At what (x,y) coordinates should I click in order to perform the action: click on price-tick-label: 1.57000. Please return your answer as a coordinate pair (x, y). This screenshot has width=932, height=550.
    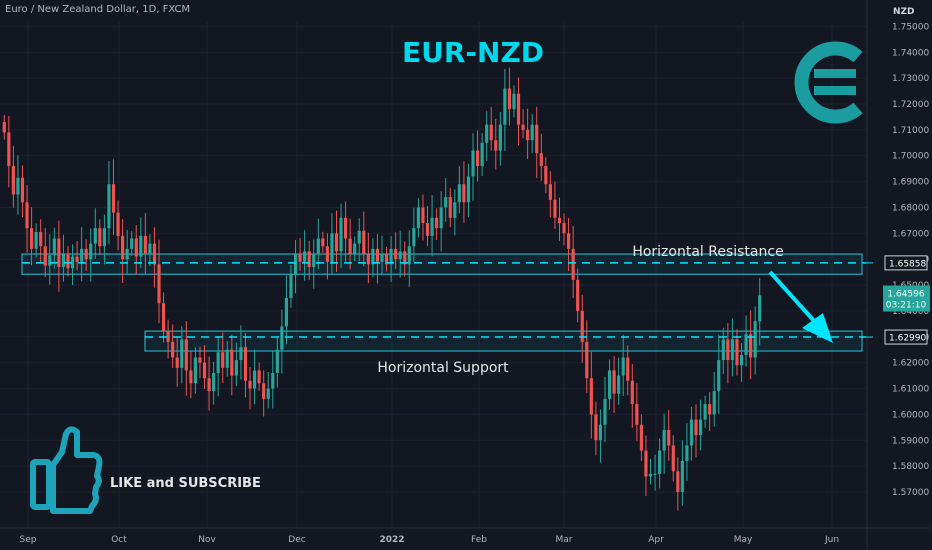
    Looking at the image, I should click on (910, 493).